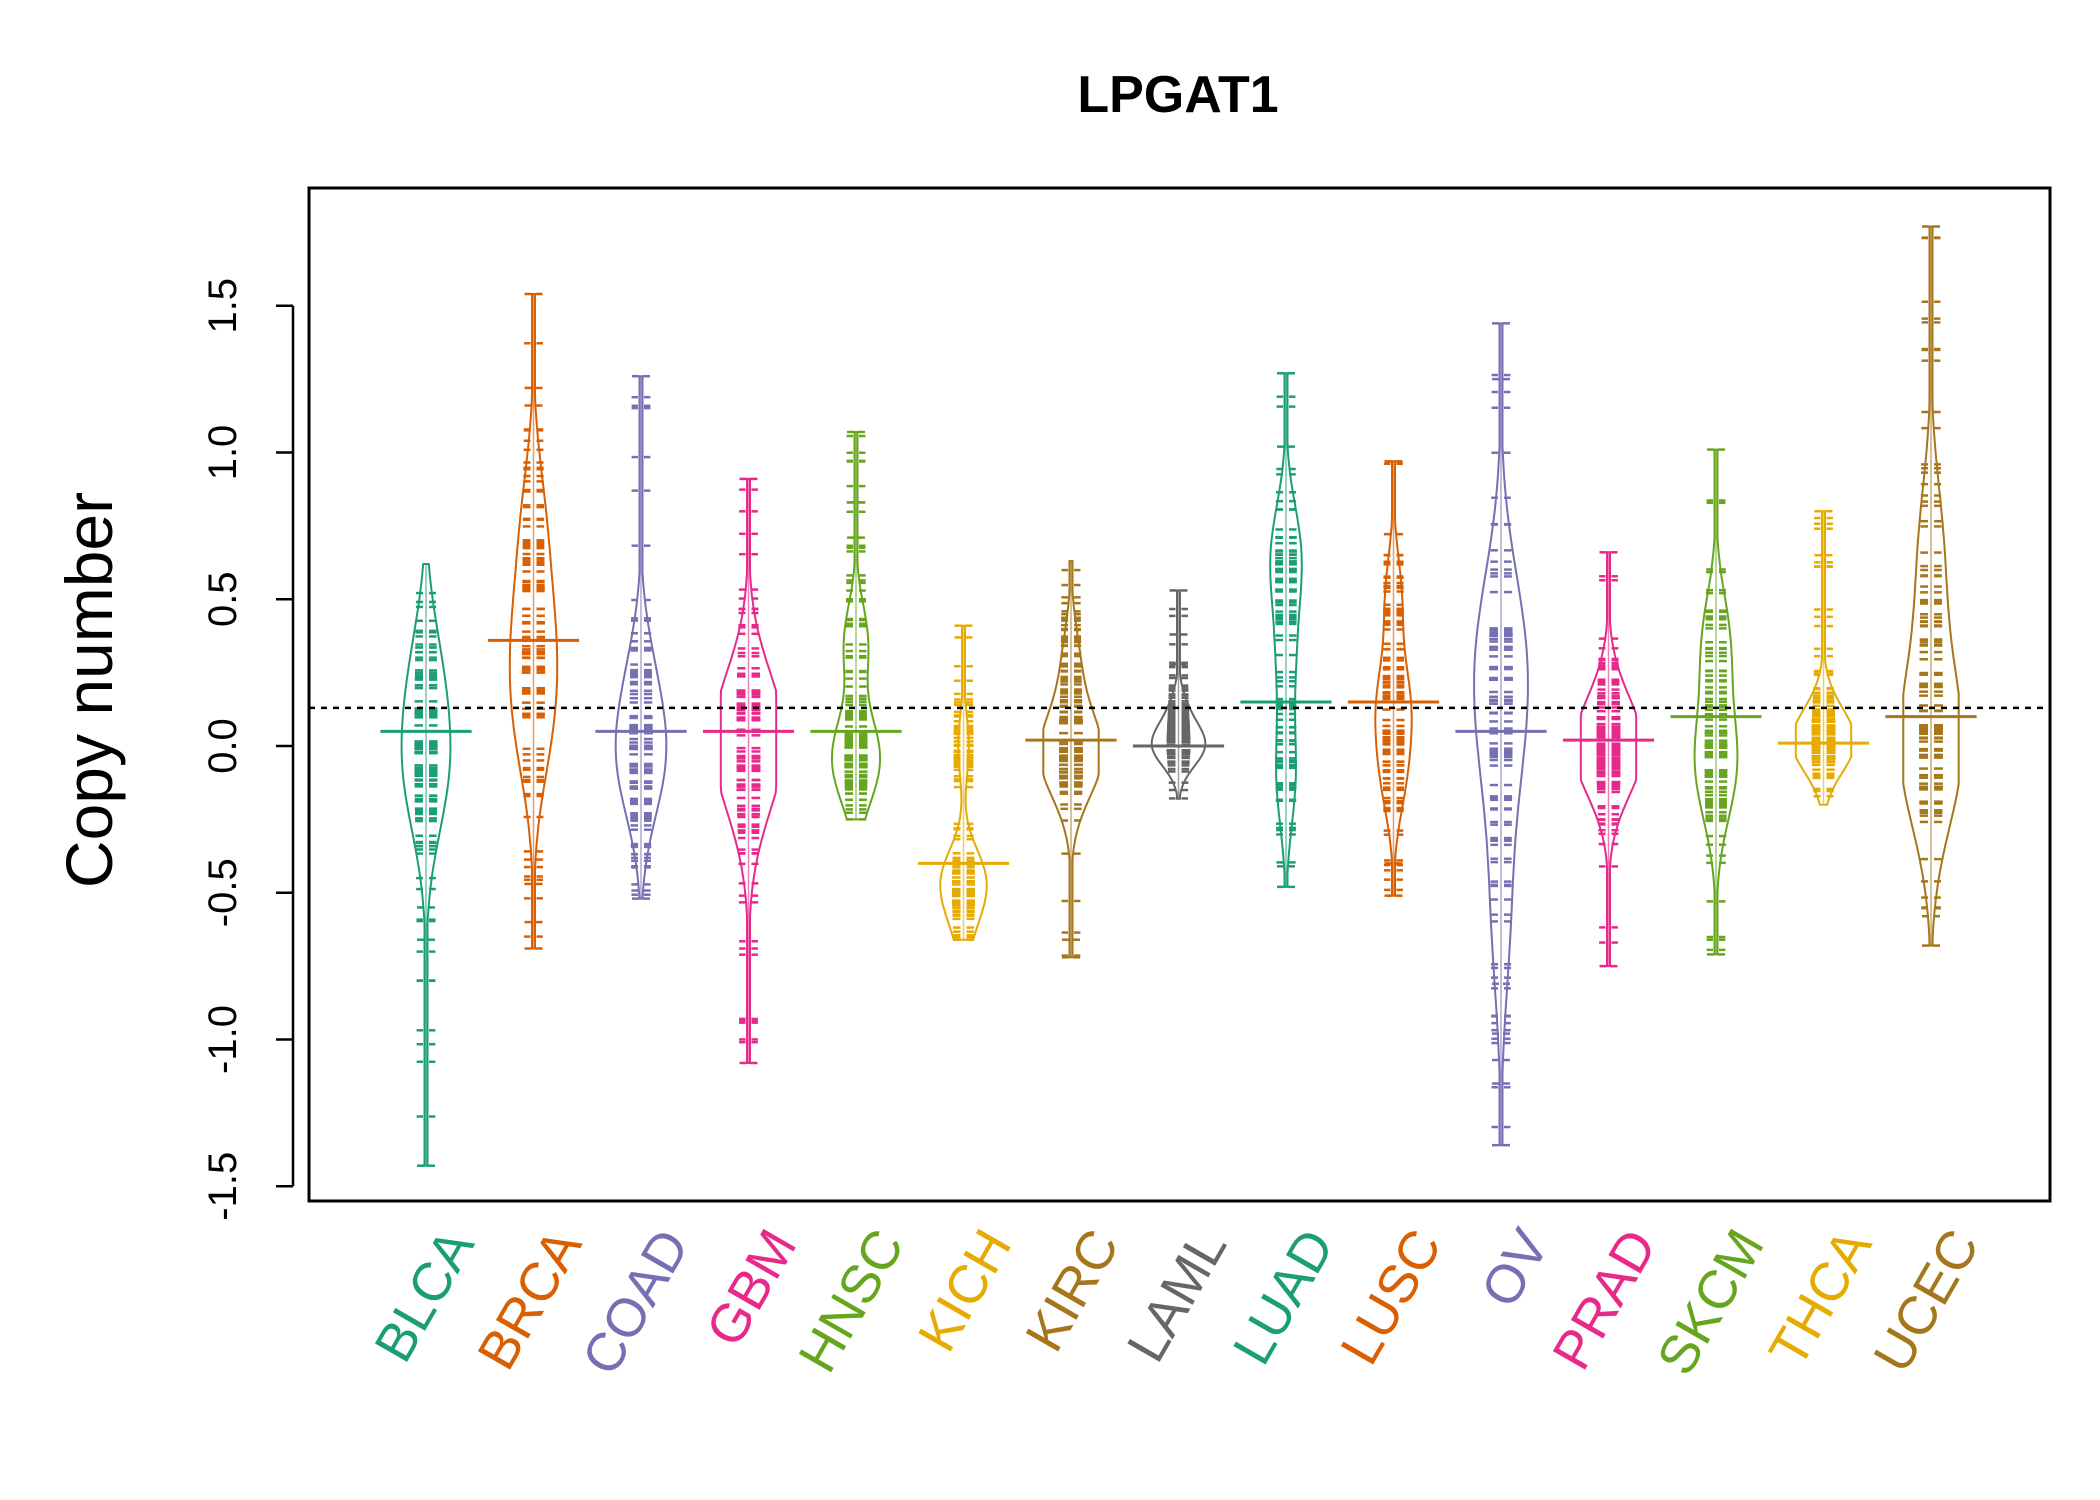  What do you see at coordinates (223, 306) in the screenshot?
I see `y-tick-label: 1.5` at bounding box center [223, 306].